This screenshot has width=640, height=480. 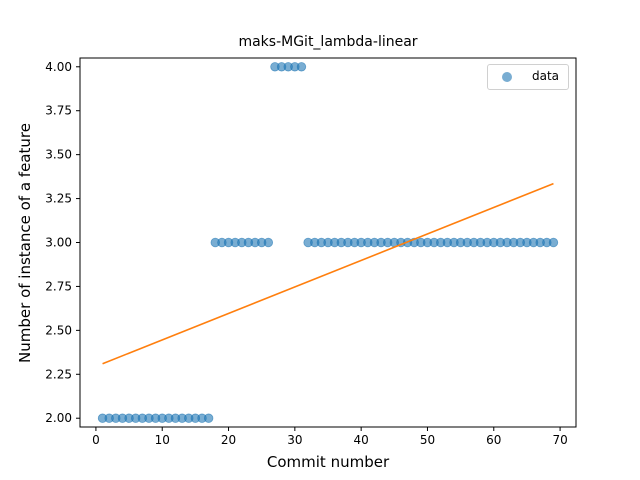 I want to click on x-tick-label: 60, so click(x=493, y=440).